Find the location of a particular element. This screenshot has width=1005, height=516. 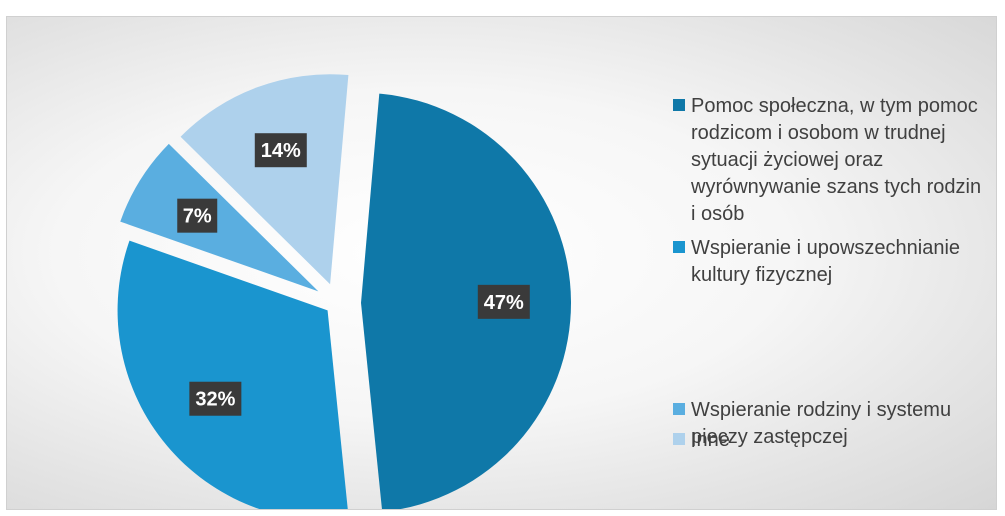

data-label-text: 47% is located at coordinates (504, 303).